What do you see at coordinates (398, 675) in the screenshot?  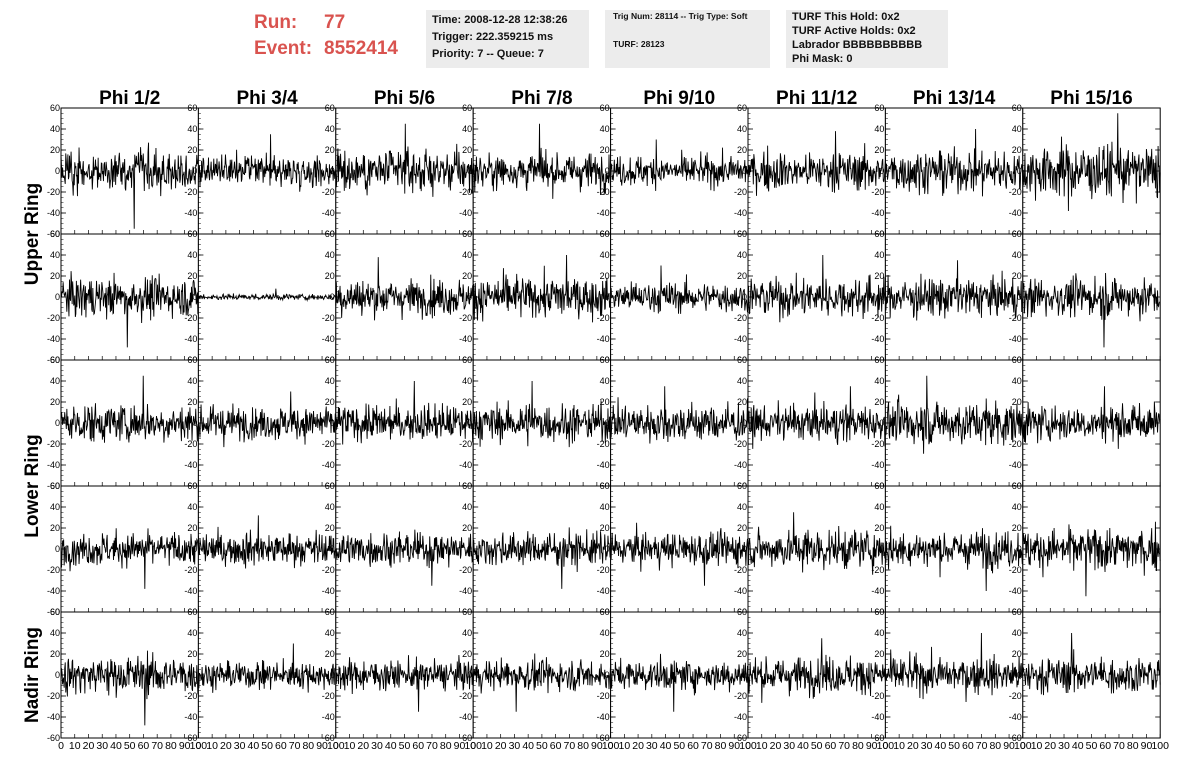 I see `panel-r5-c3: -60 -40 -20 0 20 40 60` at bounding box center [398, 675].